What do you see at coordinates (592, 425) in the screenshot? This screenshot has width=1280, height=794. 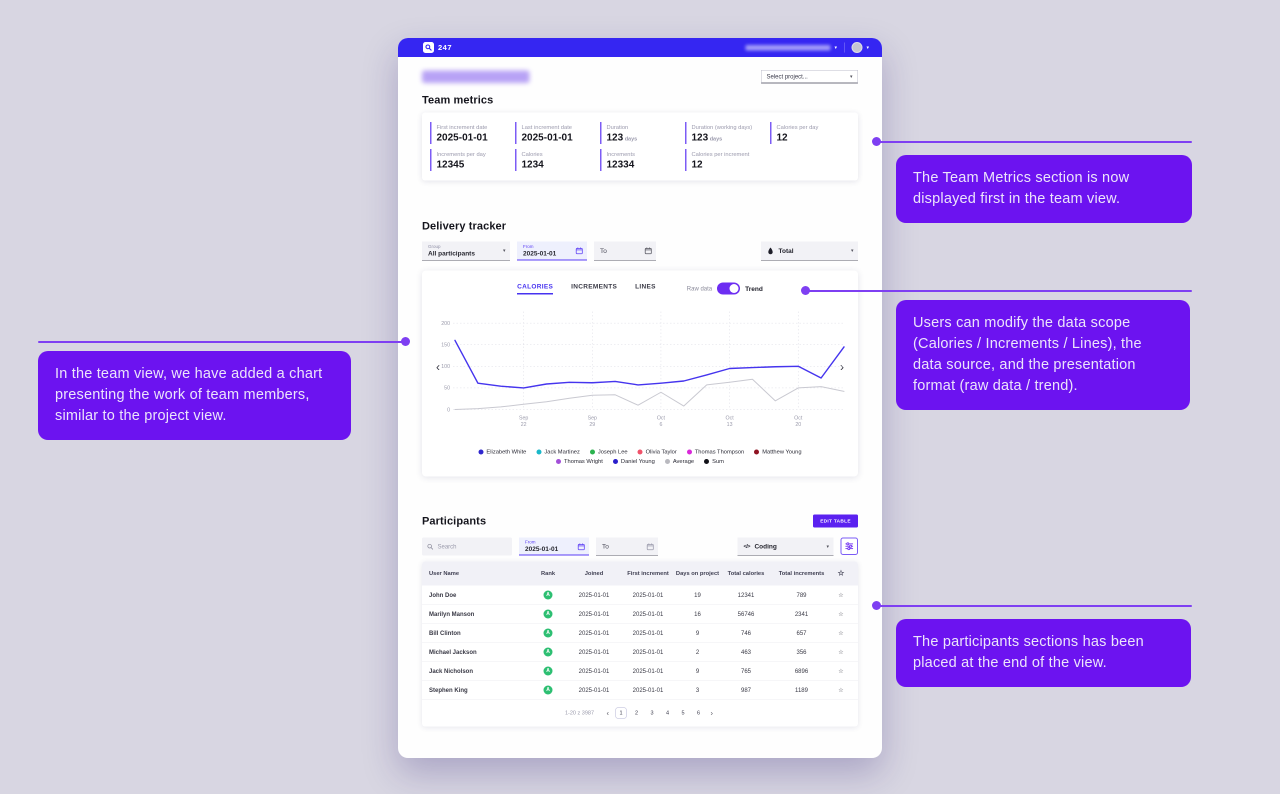 I see `svg-text: 29` at bounding box center [592, 425].